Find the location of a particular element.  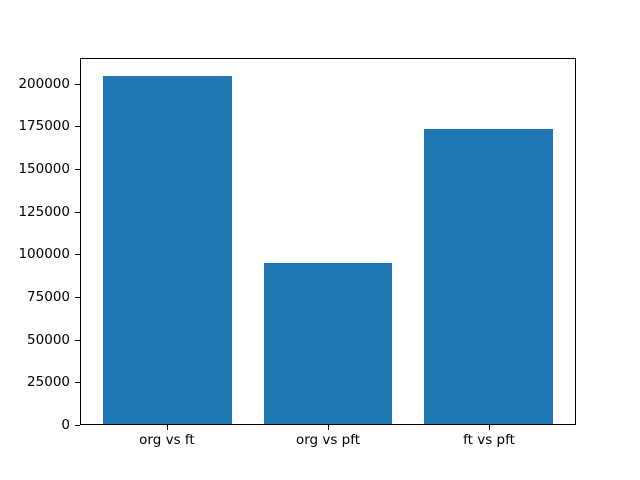

bar-org-vs-pft is located at coordinates (328, 343).